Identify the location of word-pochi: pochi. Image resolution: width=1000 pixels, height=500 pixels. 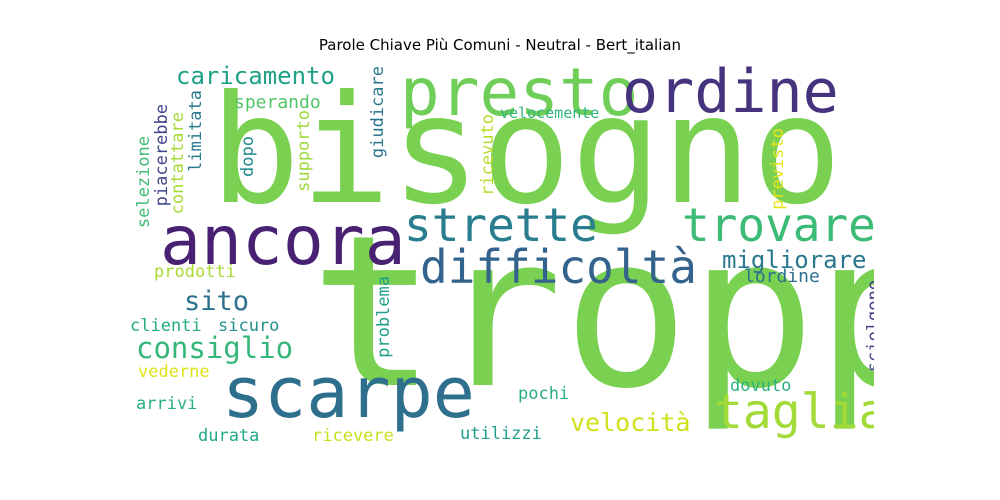
(544, 394).